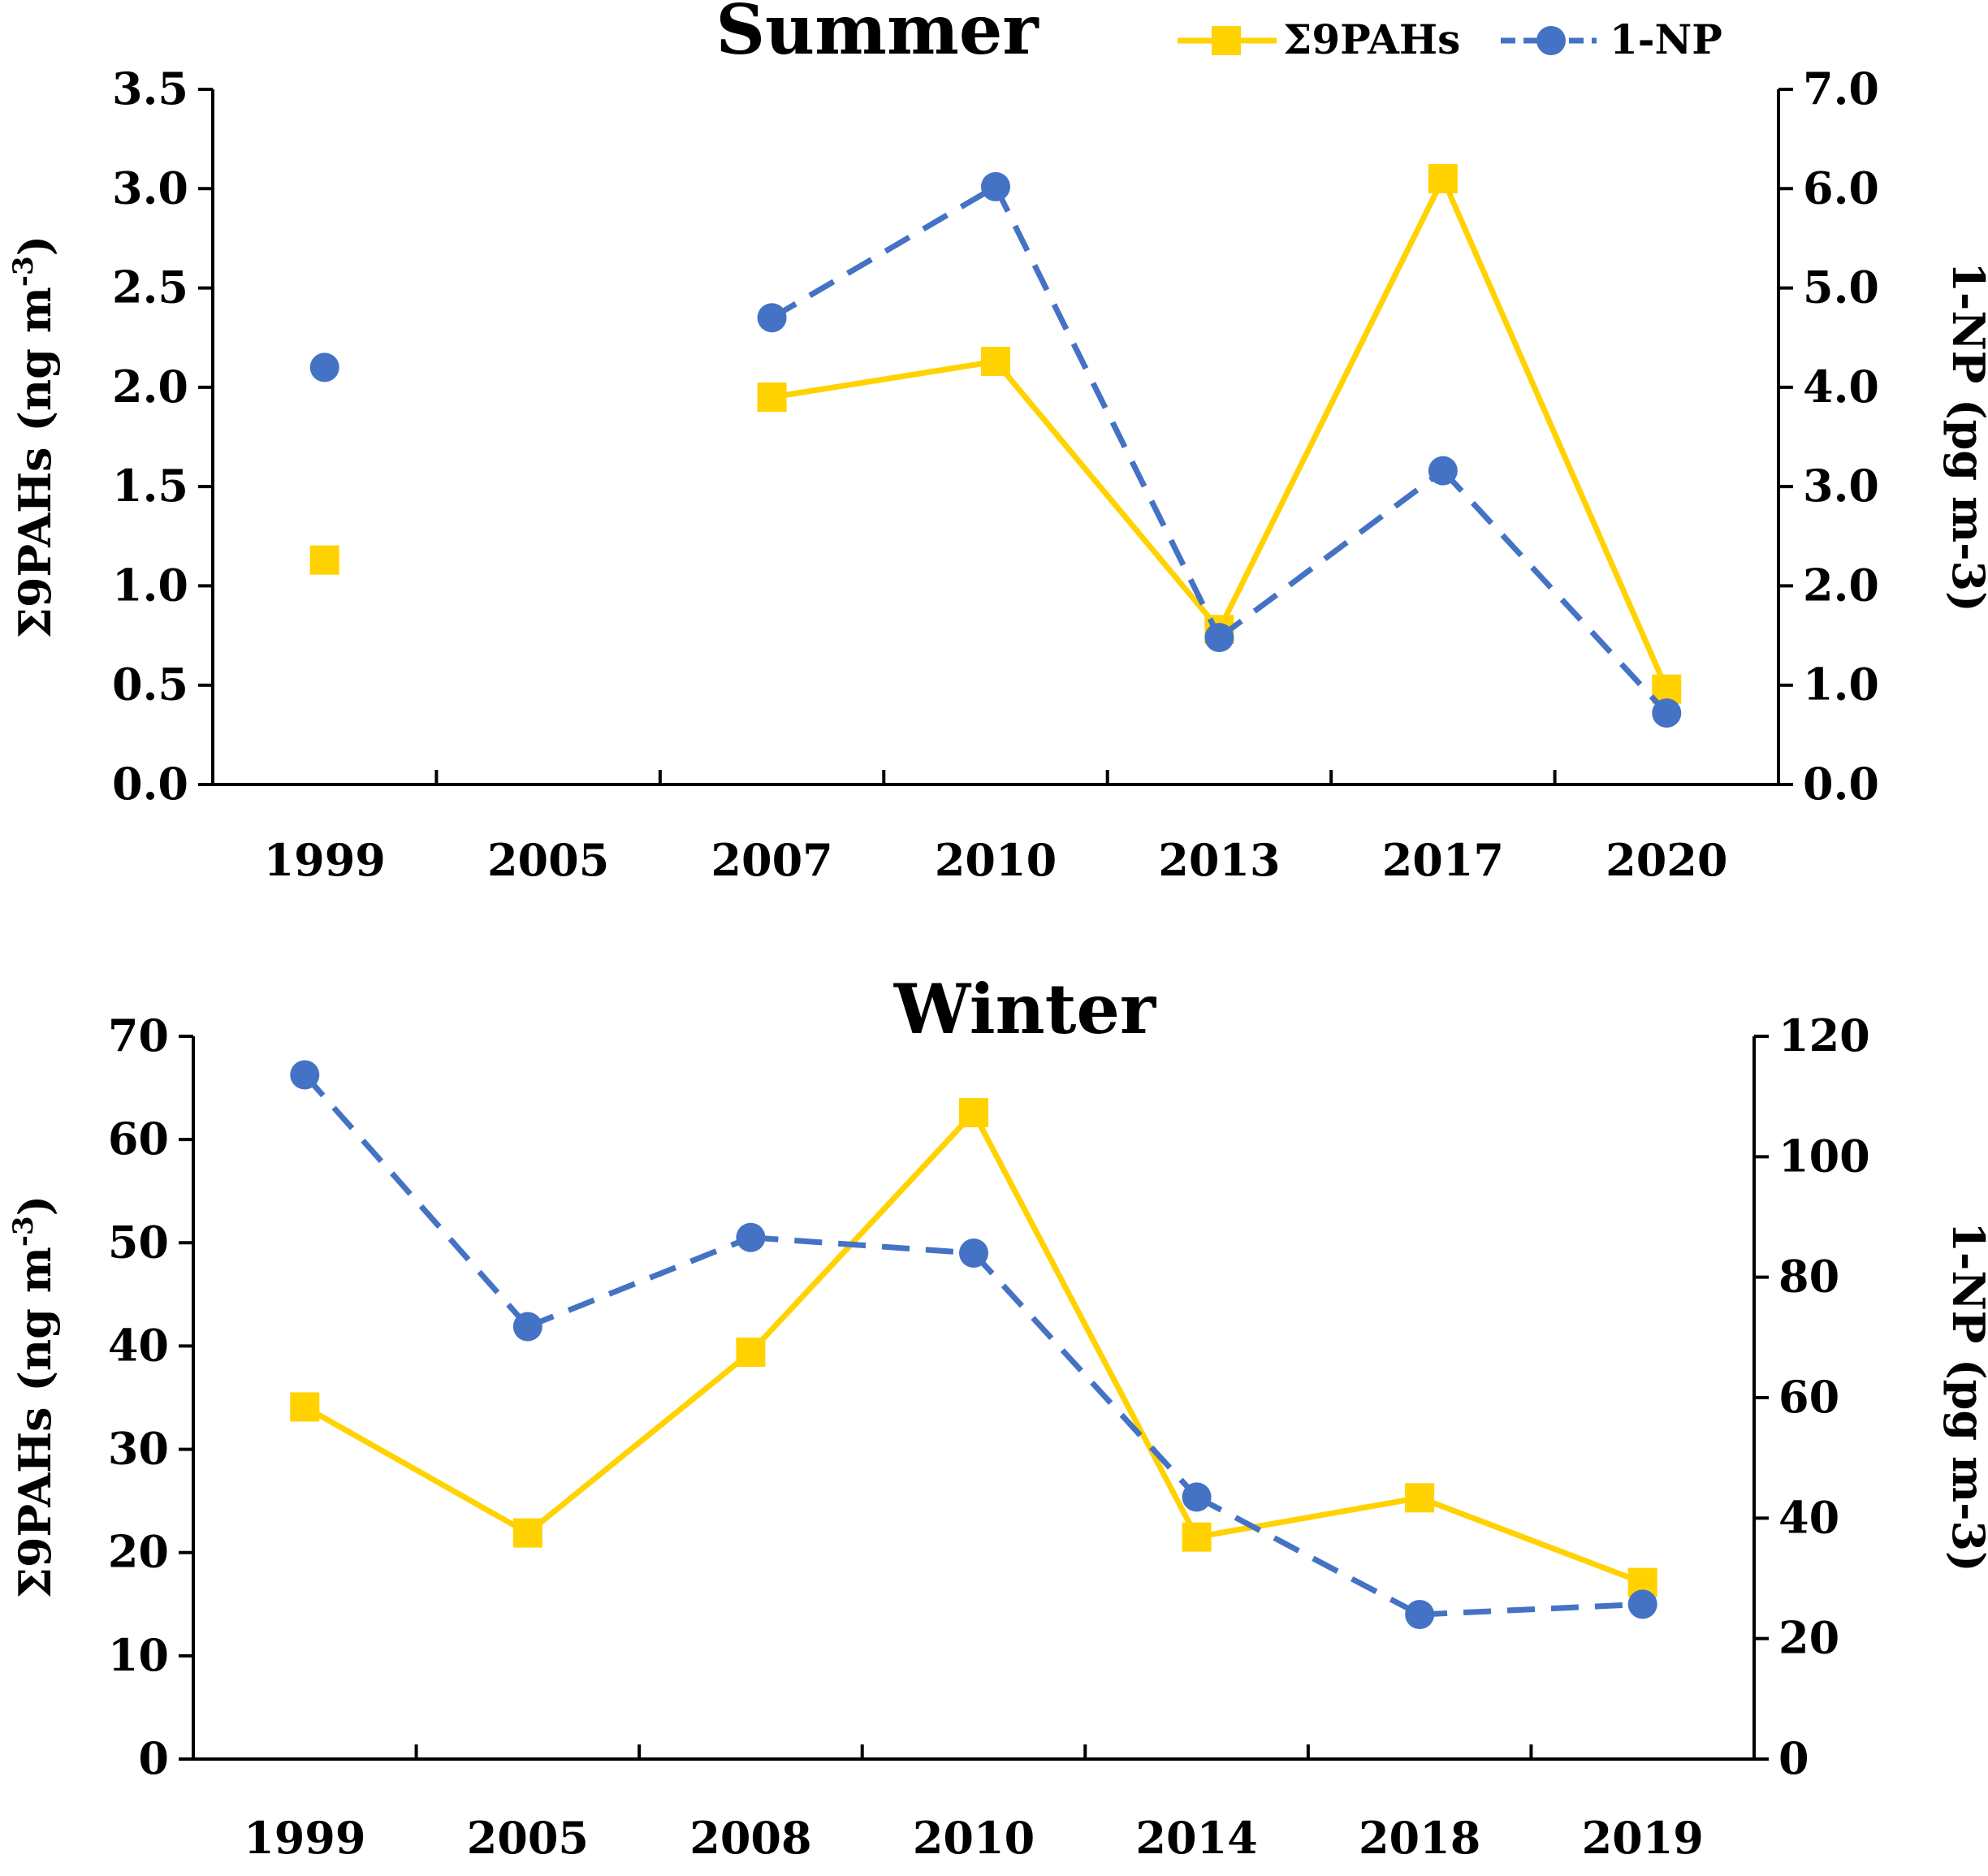 The height and width of the screenshot is (1876, 1988). What do you see at coordinates (1841, 387) in the screenshot?
I see `summer-right-tick-label: 4.0` at bounding box center [1841, 387].